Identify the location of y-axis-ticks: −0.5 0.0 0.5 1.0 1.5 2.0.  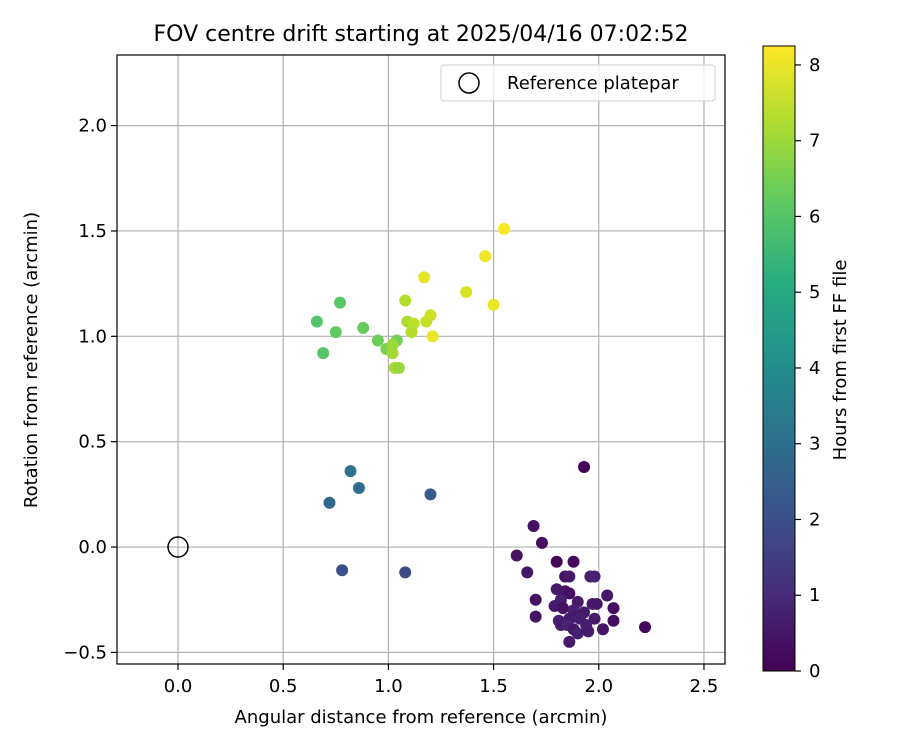
(90, 389).